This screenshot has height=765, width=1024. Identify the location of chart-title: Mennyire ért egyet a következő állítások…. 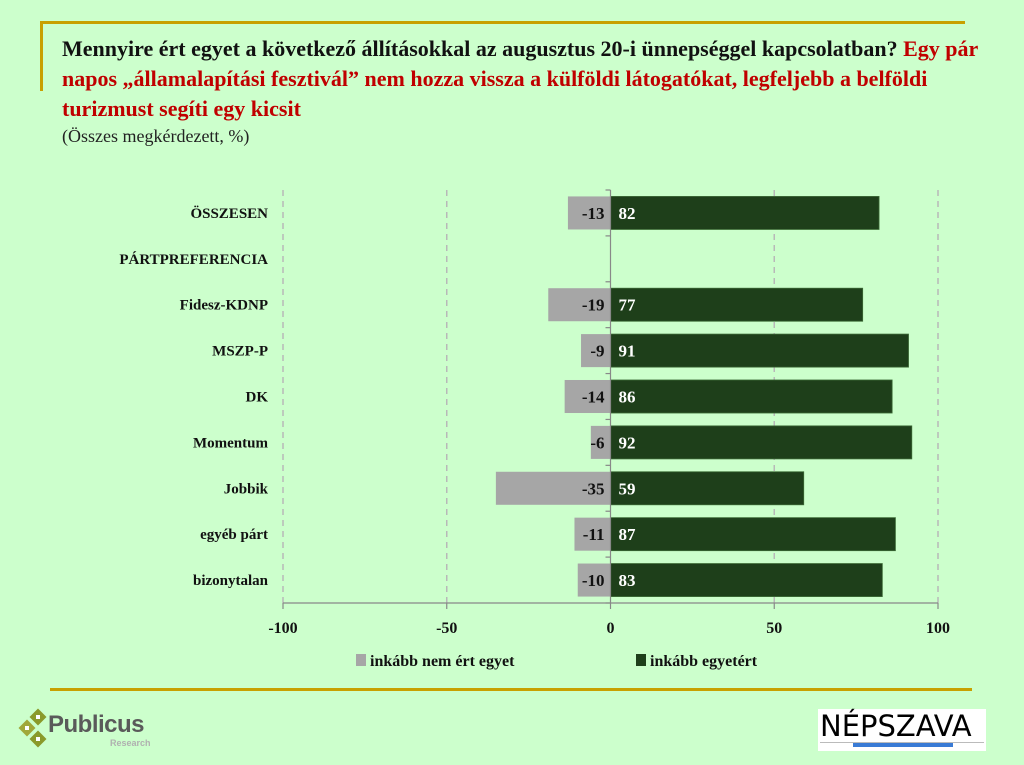
(522, 79).